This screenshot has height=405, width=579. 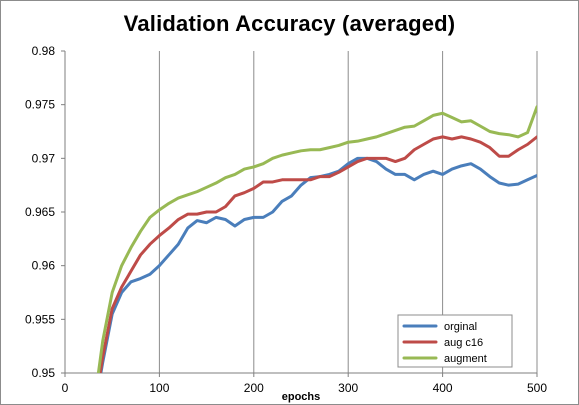 What do you see at coordinates (537, 388) in the screenshot?
I see `x-tick-label-5: 500` at bounding box center [537, 388].